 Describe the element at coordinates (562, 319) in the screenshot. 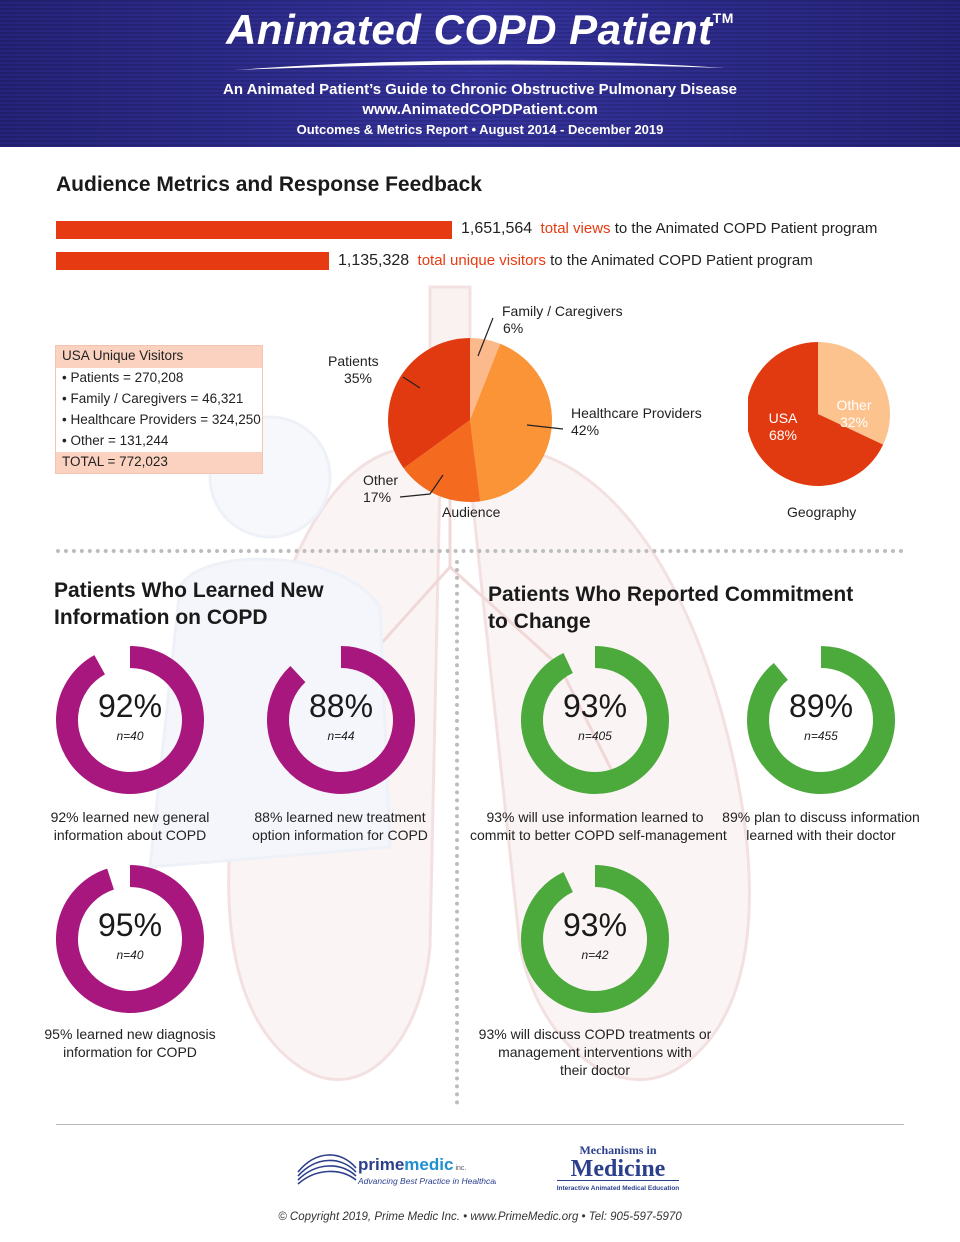

I see `pie-label-family: Family / Caregivers 6%` at that location.